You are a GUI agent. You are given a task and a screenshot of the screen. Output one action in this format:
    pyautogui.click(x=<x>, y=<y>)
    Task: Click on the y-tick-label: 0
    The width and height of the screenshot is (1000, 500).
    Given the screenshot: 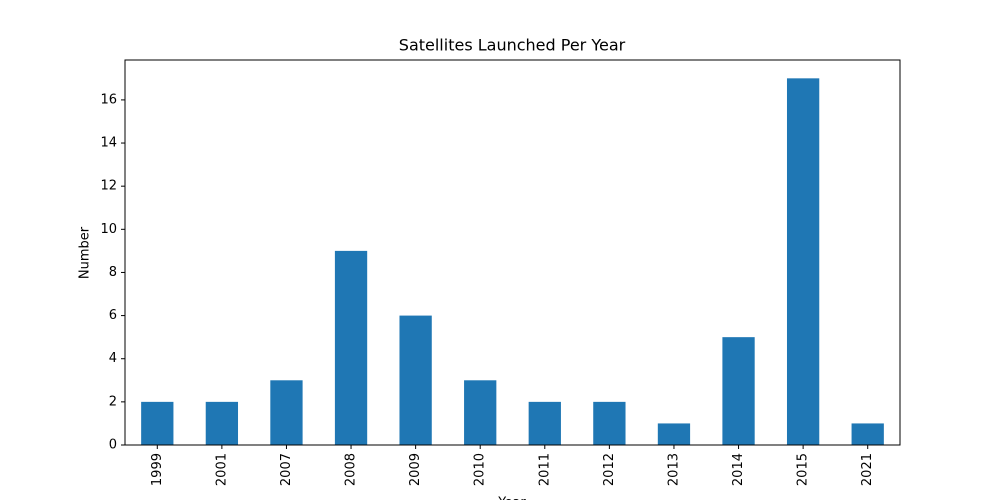 What is the action you would take?
    pyautogui.click(x=113, y=445)
    